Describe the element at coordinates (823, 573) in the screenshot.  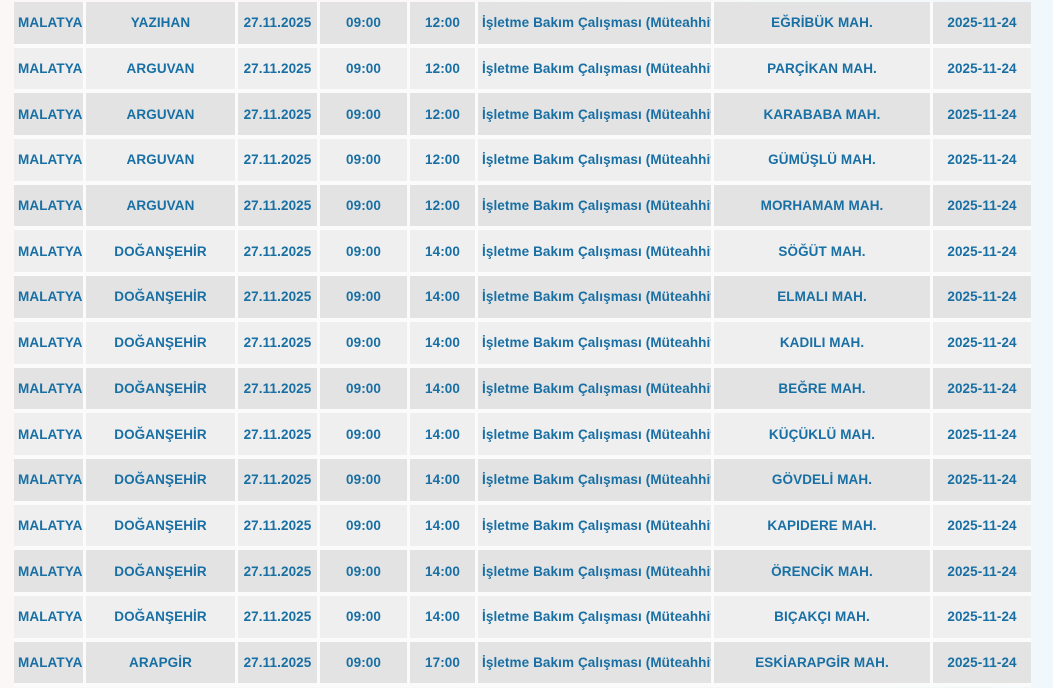
I see `cell-neighborhood: ÖRENCİK MAH.` at that location.